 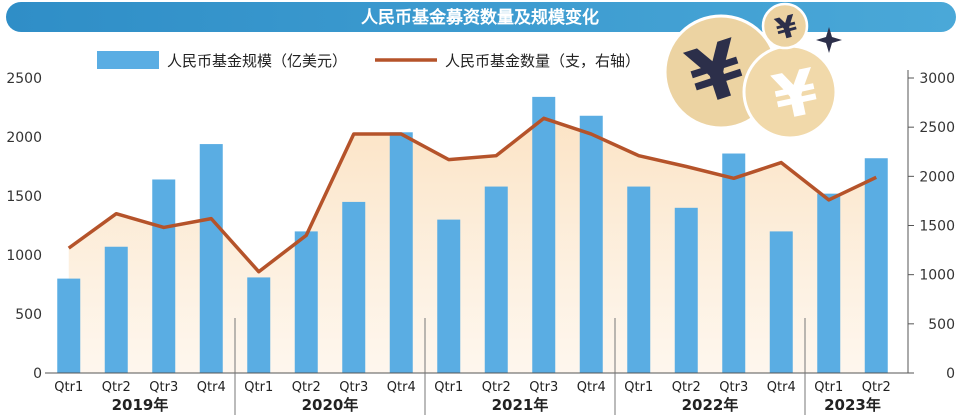 What do you see at coordinates (937, 79) in the screenshot?
I see `right-tick-label: 3000` at bounding box center [937, 79].